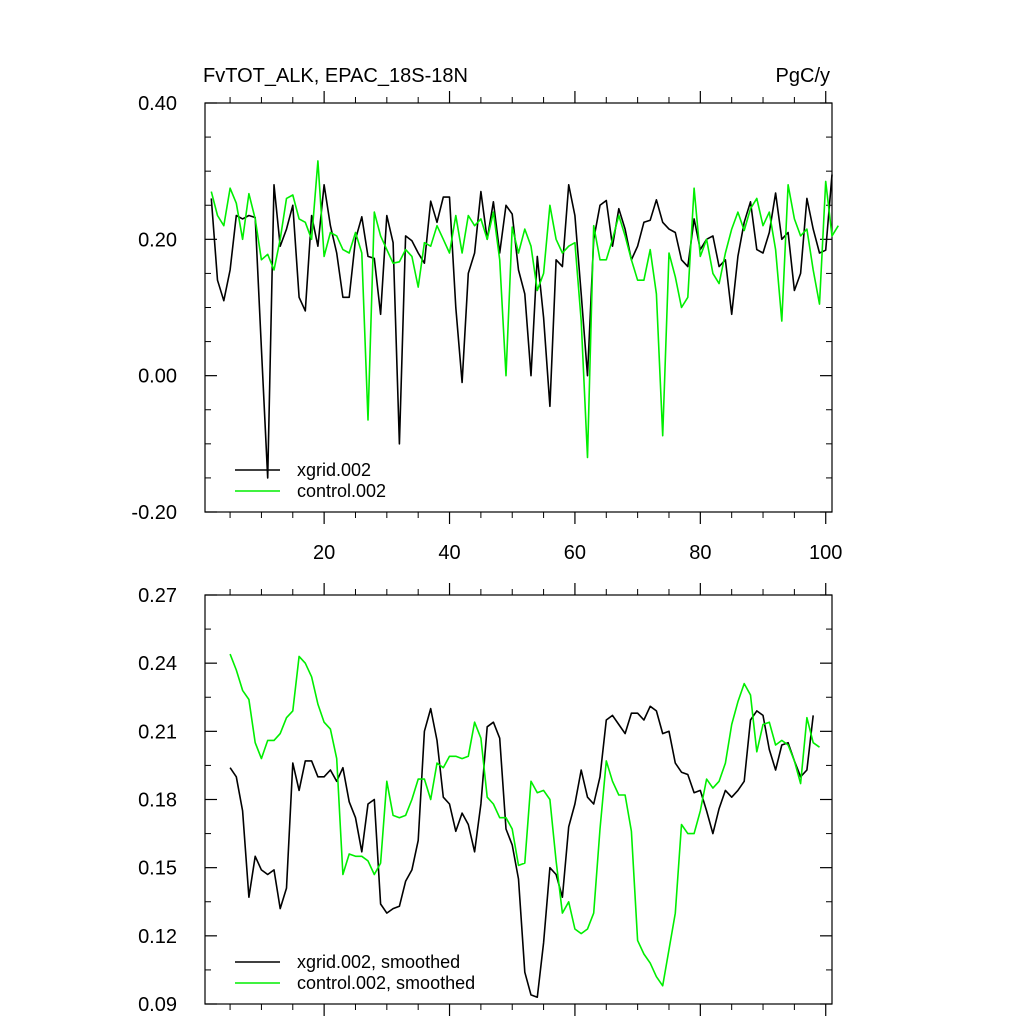 The width and height of the screenshot is (1024, 1024). Describe the element at coordinates (334, 470) in the screenshot. I see `legend-label: xgrid.002` at that location.